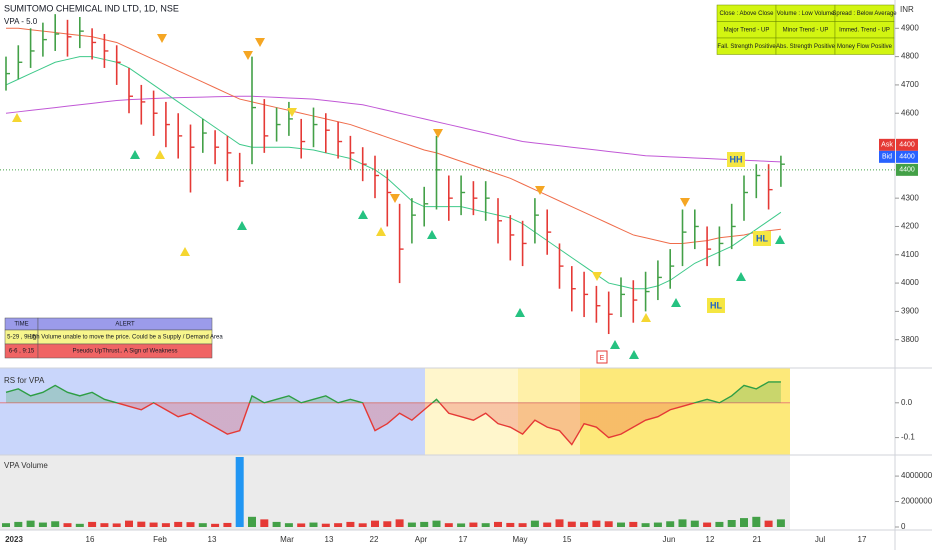  Describe the element at coordinates (125, 325) in the screenshot. I see `alert-header: ALERT` at that location.